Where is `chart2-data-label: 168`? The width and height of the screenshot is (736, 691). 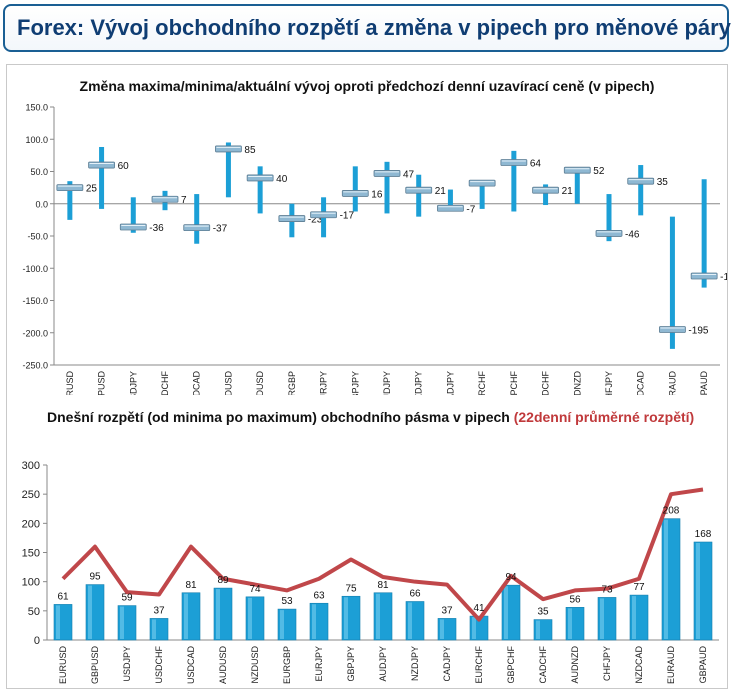 chart2-data-label: 168 is located at coordinates (703, 534).